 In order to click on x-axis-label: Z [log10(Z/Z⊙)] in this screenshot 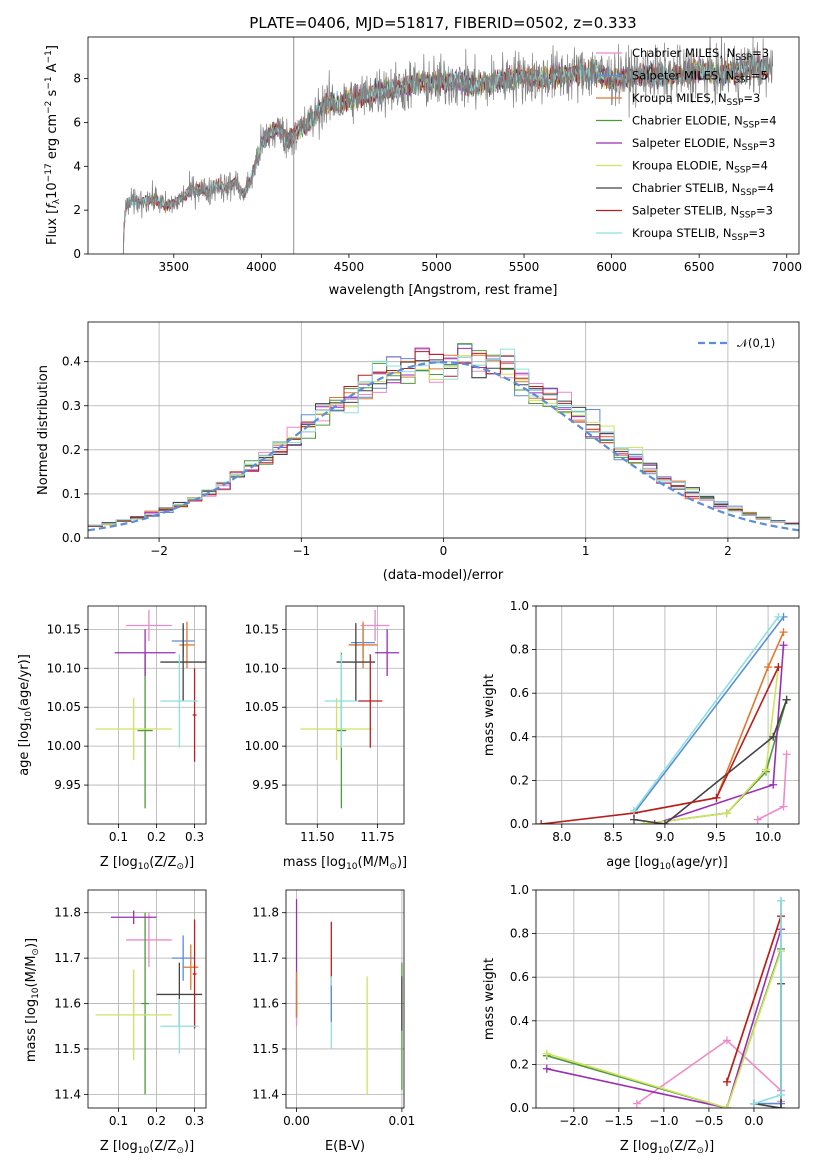, I will do `click(667, 1147)`.